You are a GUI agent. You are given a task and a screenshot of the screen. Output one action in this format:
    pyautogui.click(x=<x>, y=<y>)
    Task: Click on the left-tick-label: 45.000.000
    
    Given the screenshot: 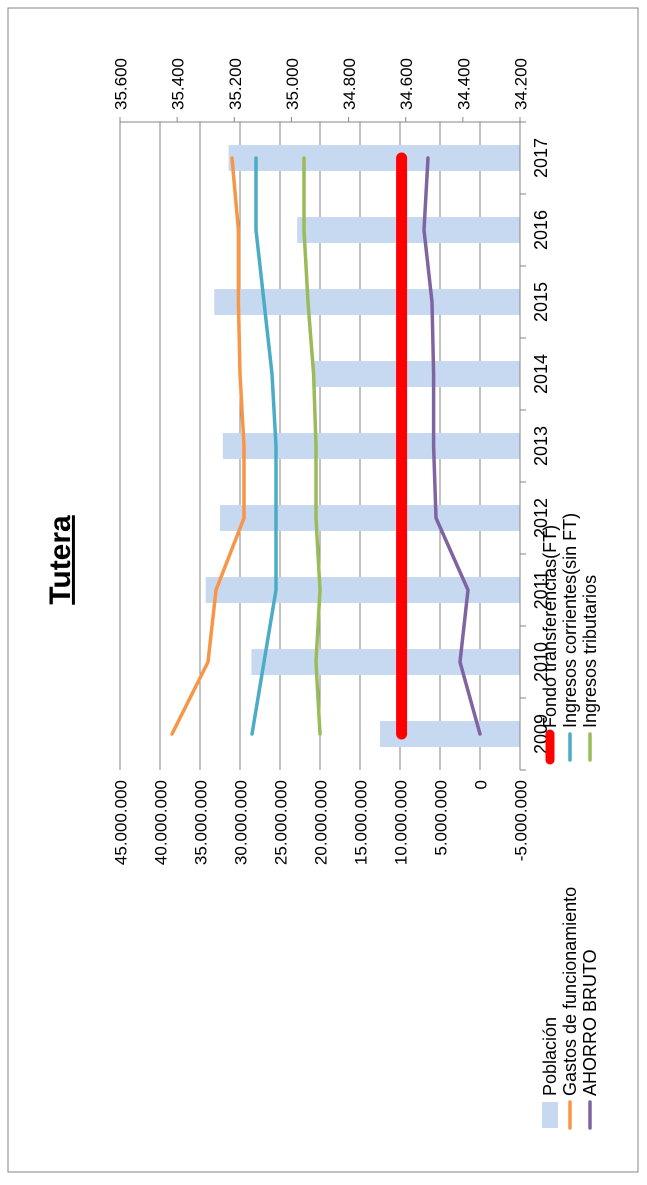 What is the action you would take?
    pyautogui.click(x=121, y=822)
    